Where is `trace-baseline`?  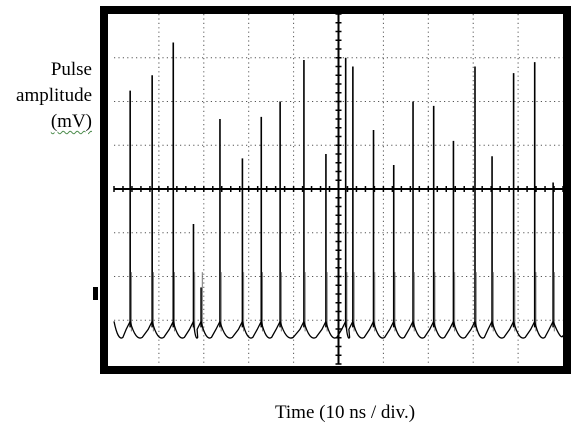
trace-baseline is located at coordinates (338, 329).